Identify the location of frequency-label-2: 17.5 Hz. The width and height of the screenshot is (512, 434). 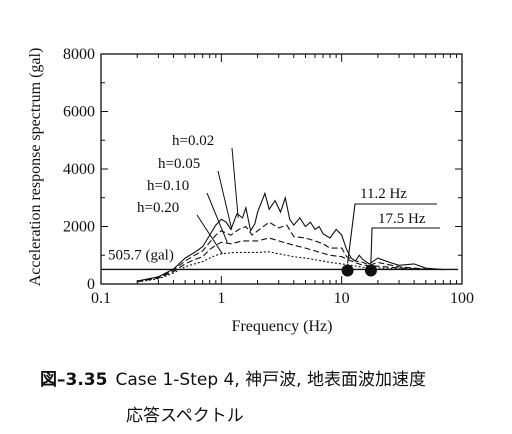
(402, 219).